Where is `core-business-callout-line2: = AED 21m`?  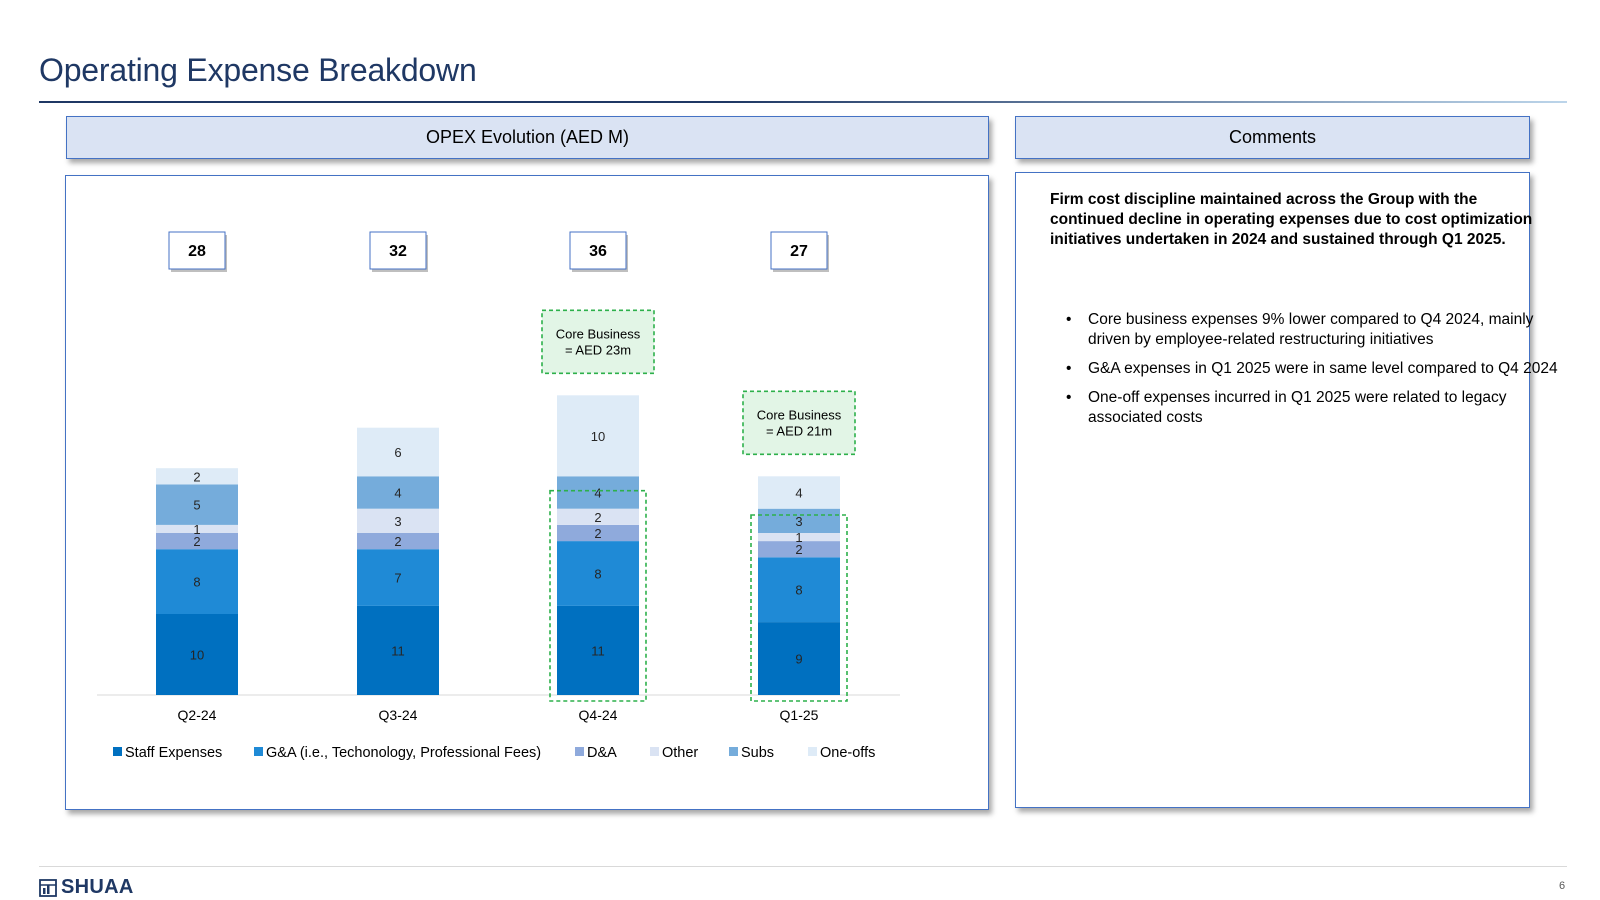 core-business-callout-line2: = AED 21m is located at coordinates (799, 430).